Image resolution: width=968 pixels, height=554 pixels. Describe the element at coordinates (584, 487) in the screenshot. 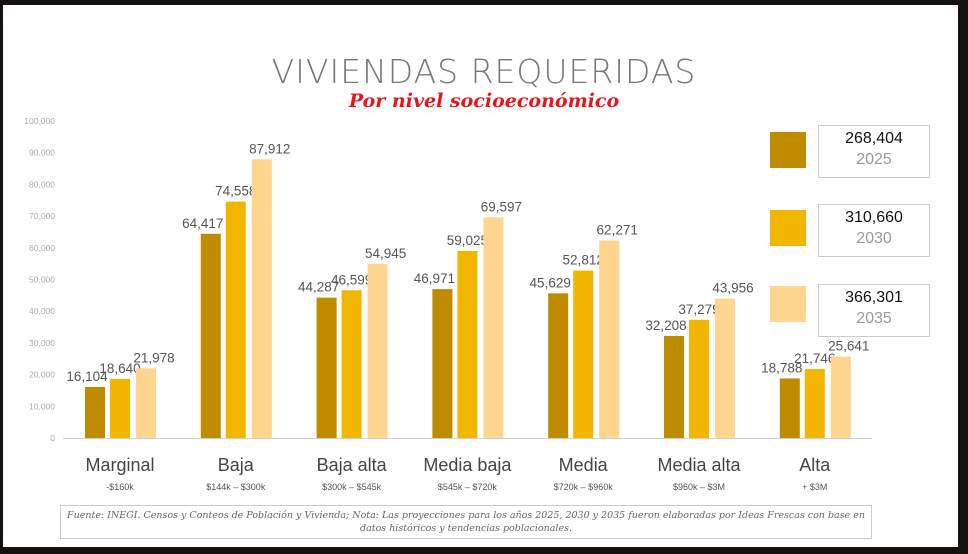

I see `x-category-sublabel: $720k – $960k` at that location.